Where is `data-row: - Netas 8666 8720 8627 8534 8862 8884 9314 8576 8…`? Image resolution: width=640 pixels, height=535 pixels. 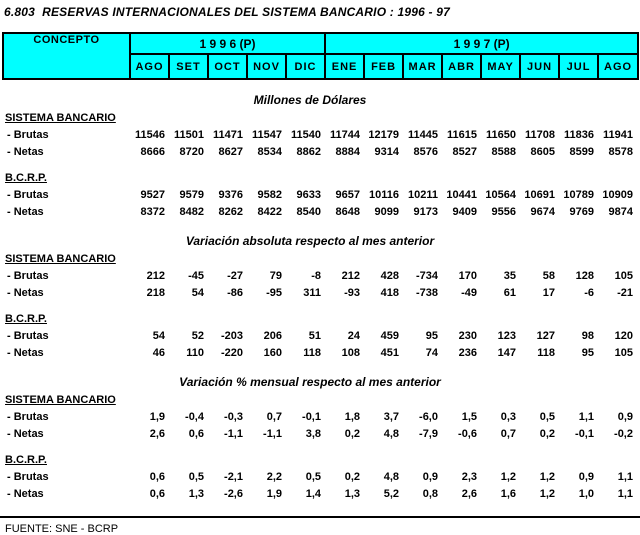
data-row: - Netas 8666 8720 8627 8534 8862 8884 9314 8576 8… is located at coordinates (321, 152).